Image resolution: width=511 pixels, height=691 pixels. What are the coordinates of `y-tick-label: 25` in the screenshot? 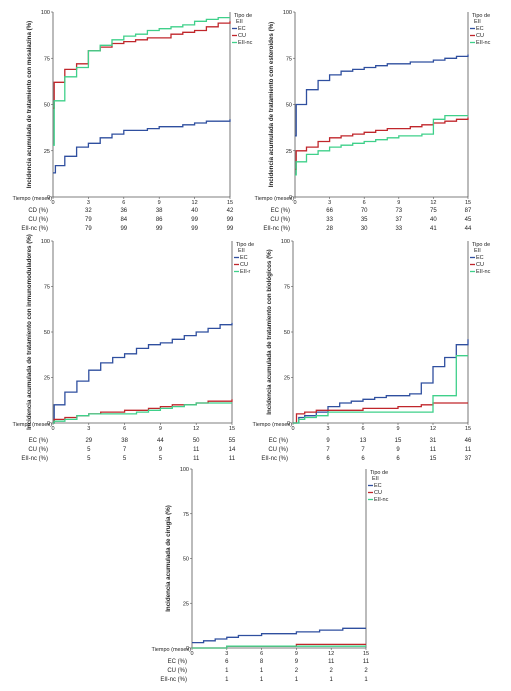 It's located at (47, 379).